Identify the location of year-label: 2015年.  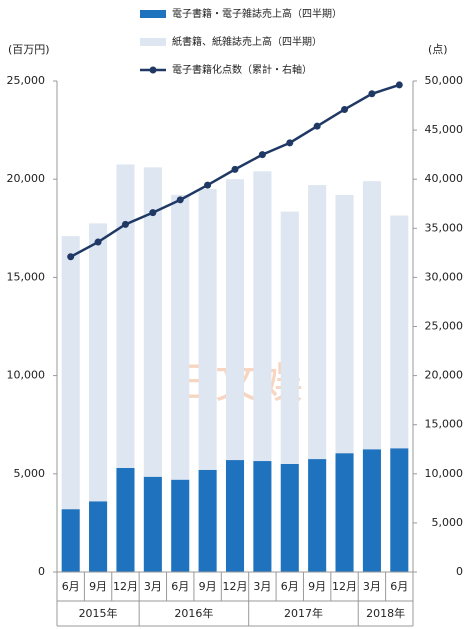
(98, 613).